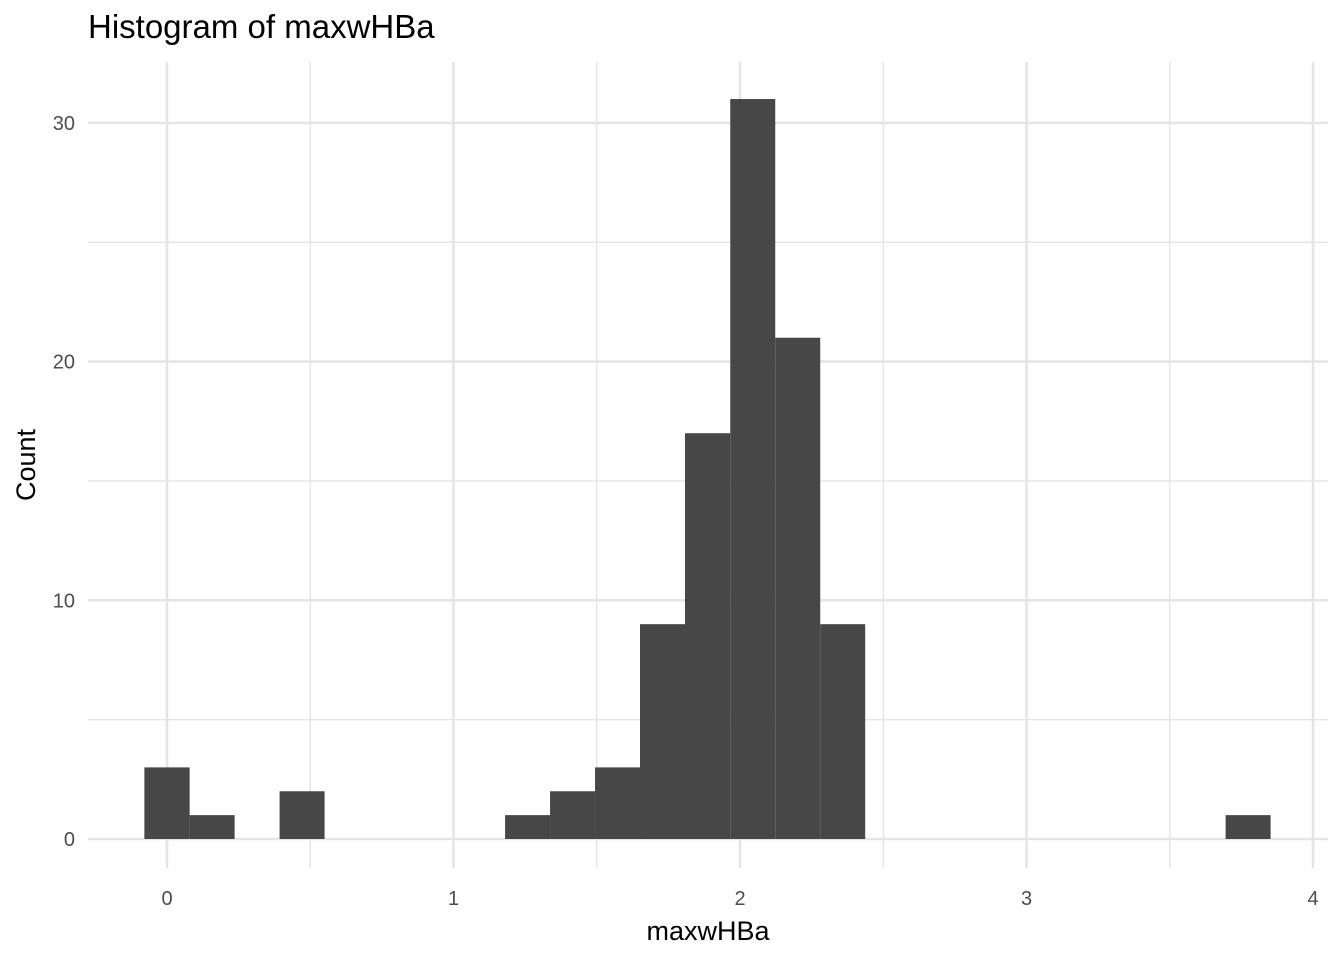 This screenshot has width=1344, height=960. What do you see at coordinates (26, 464) in the screenshot?
I see `y-axis-title: Count` at bounding box center [26, 464].